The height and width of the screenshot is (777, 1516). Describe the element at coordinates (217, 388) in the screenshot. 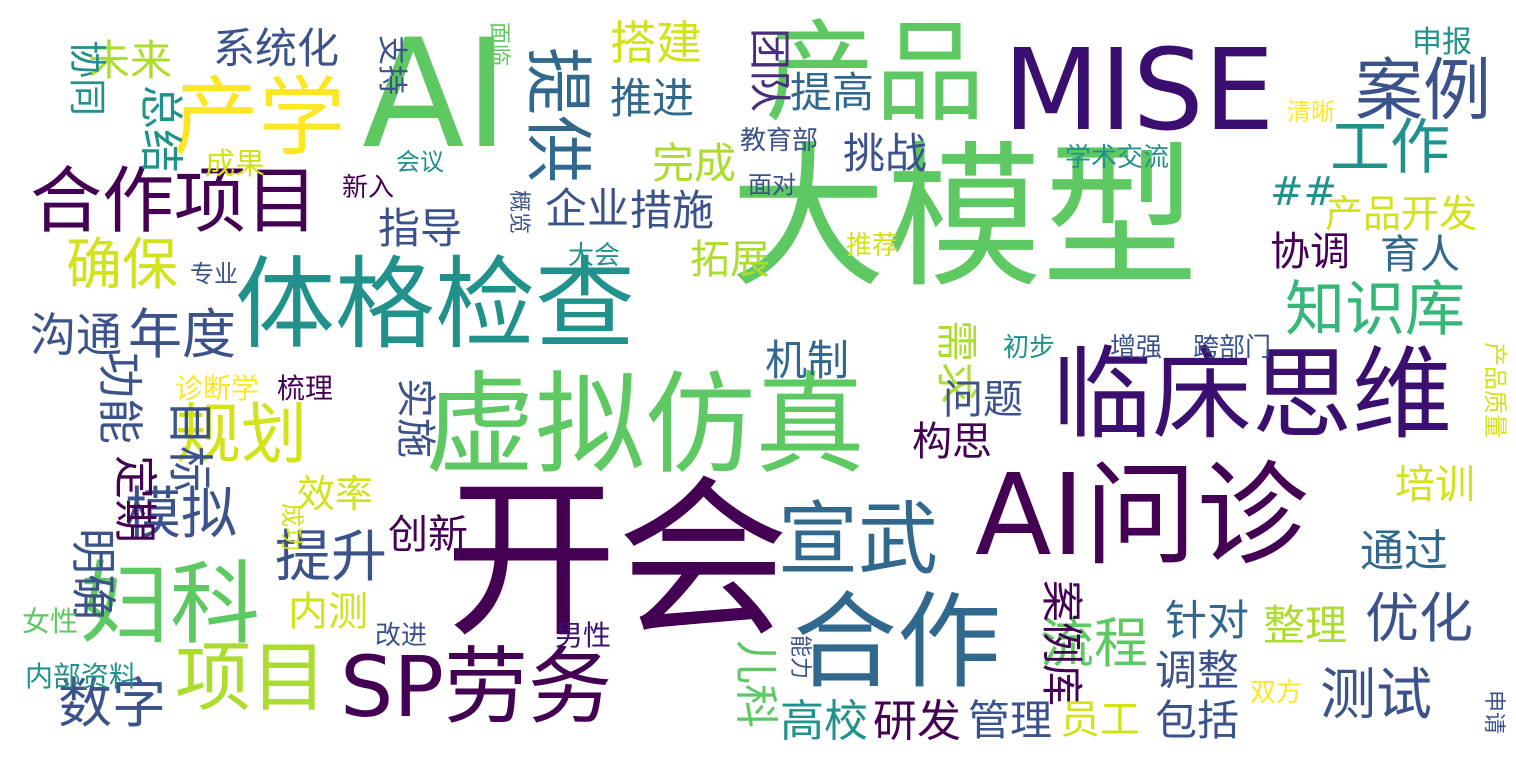

I see `word-86: 诊断学` at that location.